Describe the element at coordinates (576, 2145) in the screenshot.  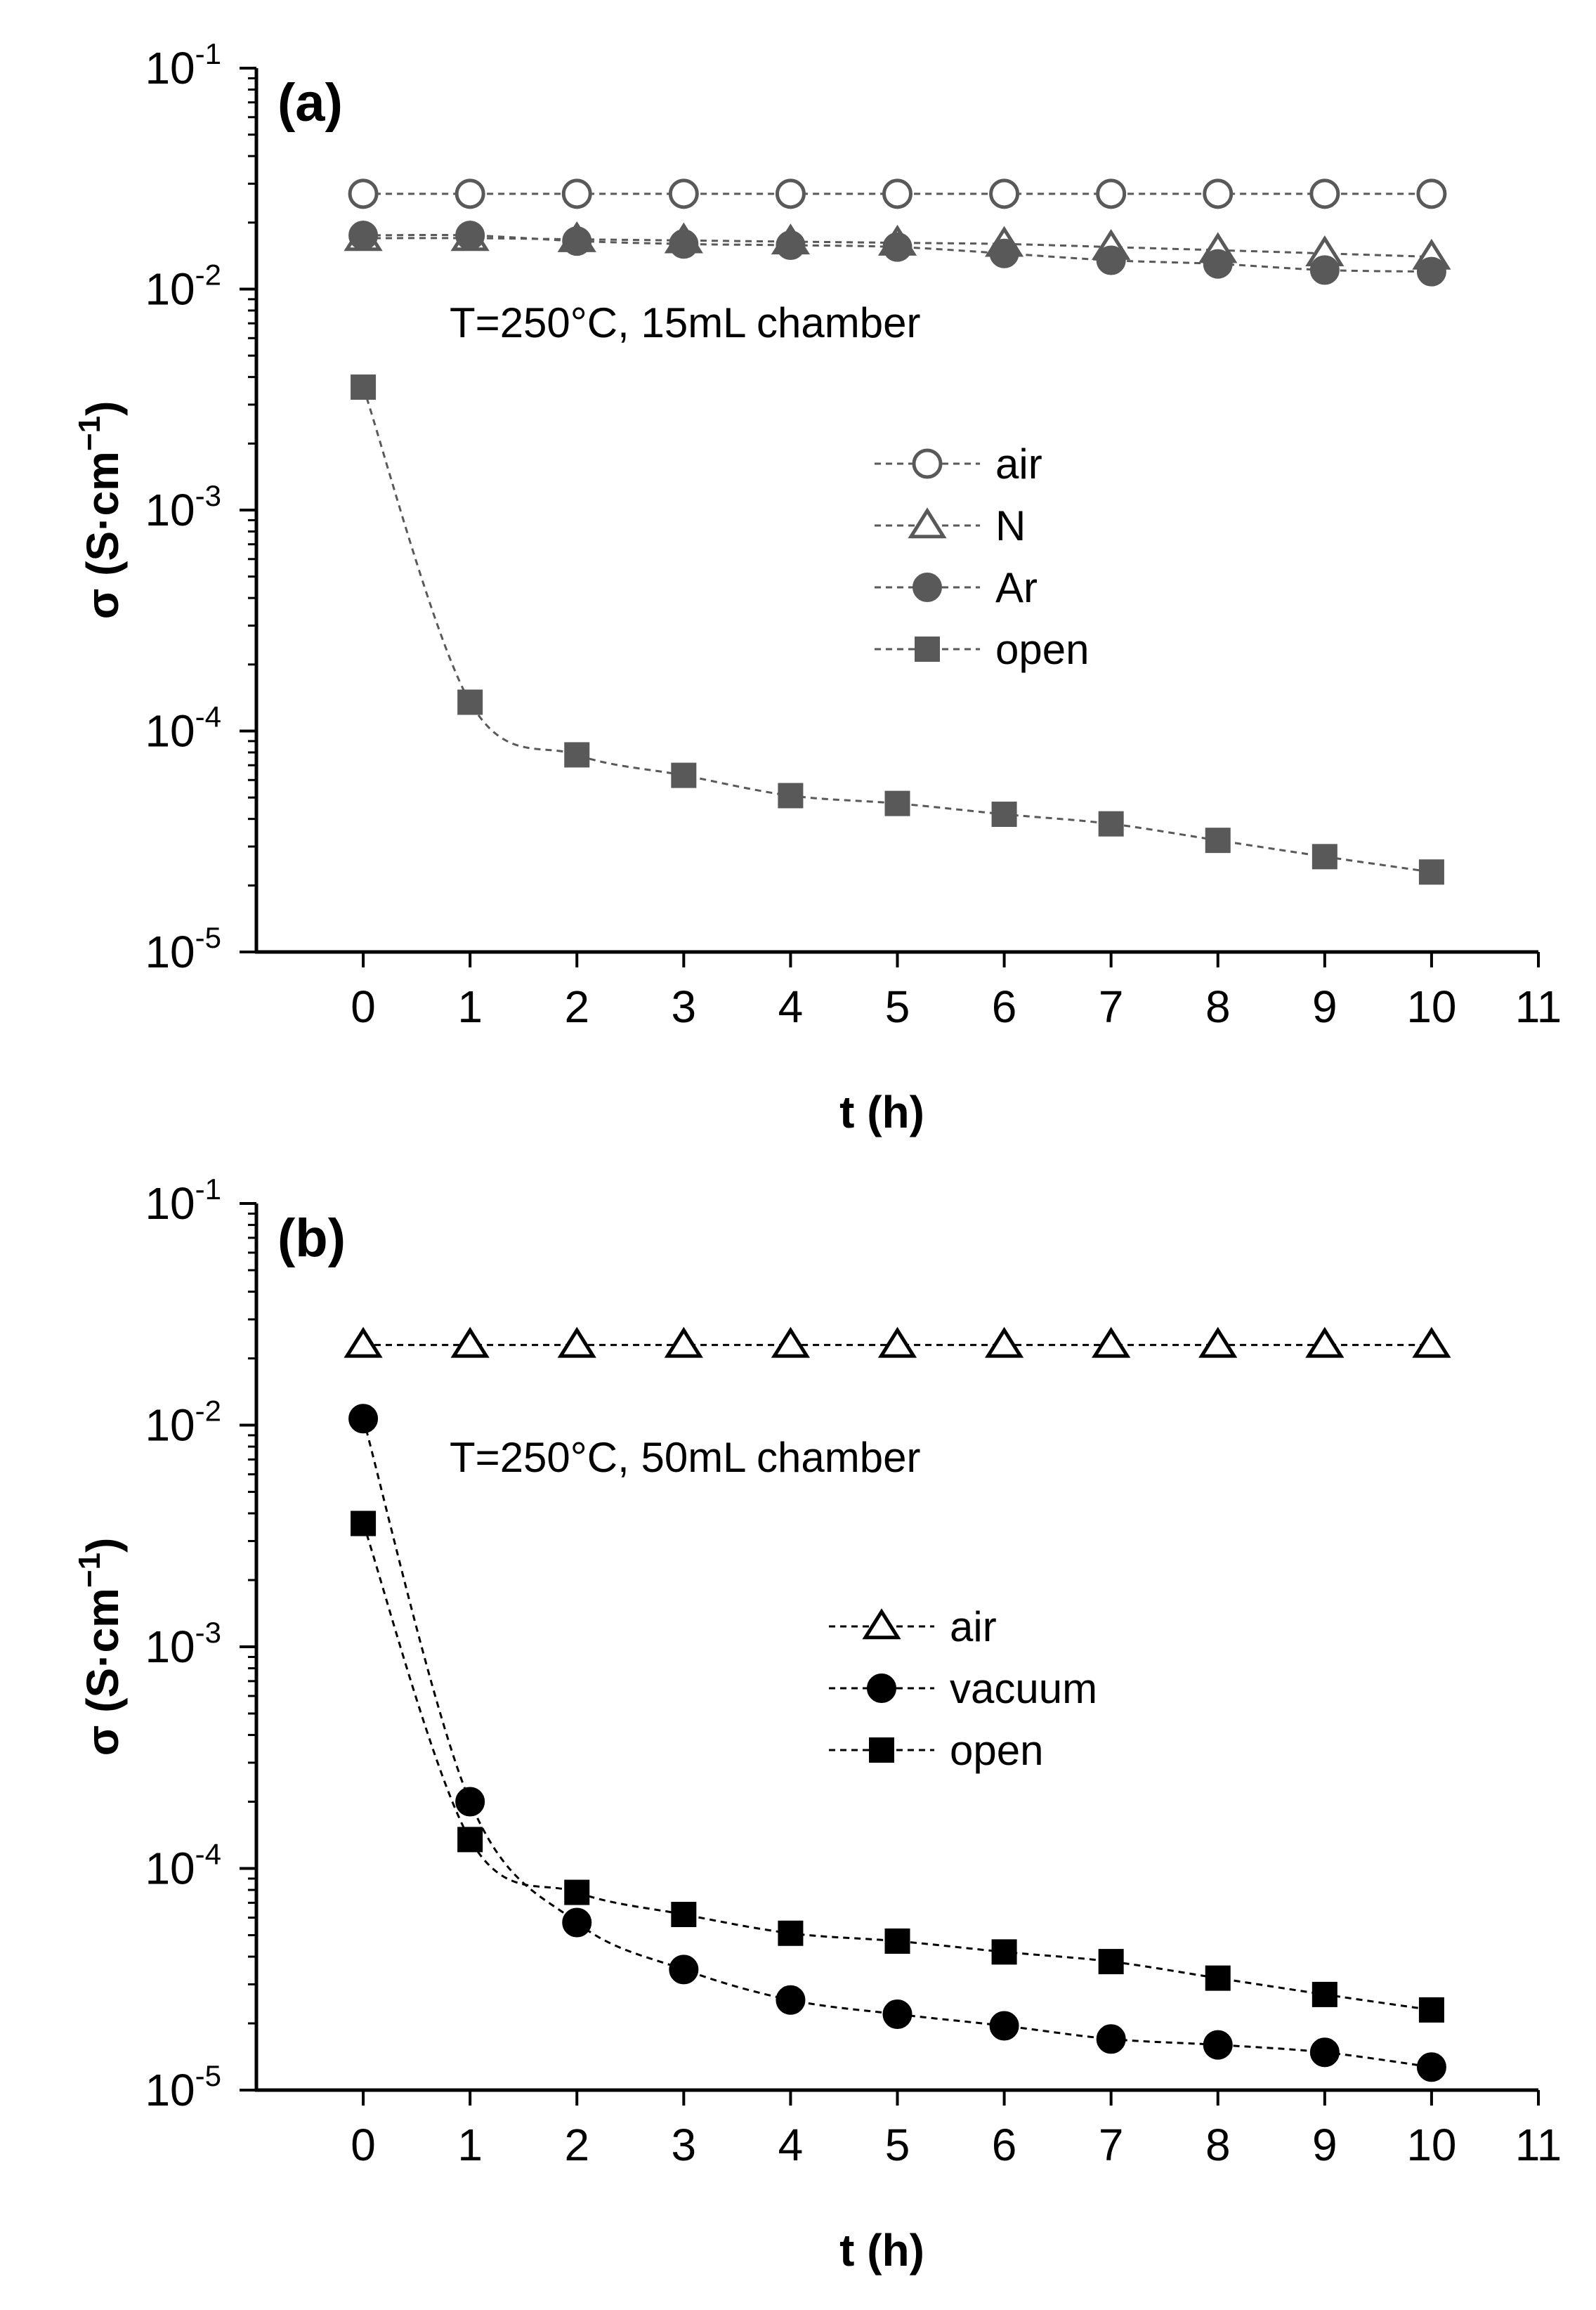
I see `x-tick-label: 2` at that location.